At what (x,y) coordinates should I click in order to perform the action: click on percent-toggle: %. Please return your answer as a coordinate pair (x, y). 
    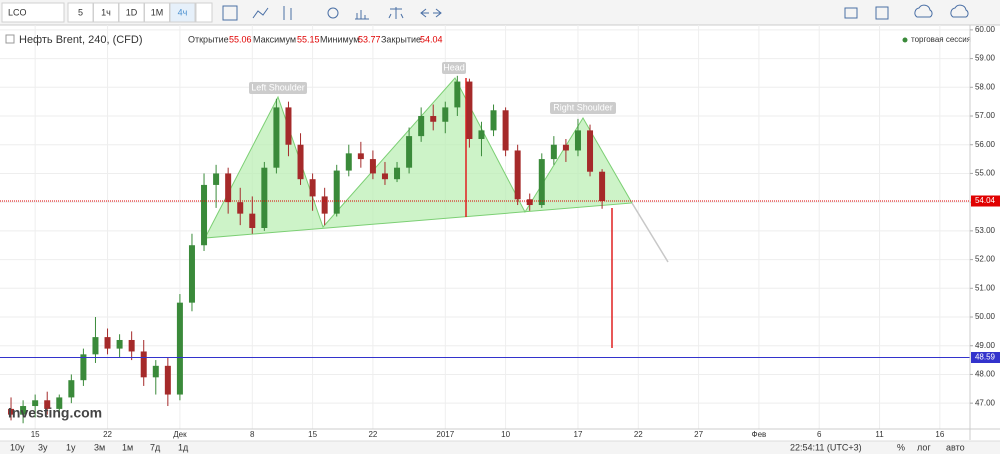
    Looking at the image, I should click on (901, 447).